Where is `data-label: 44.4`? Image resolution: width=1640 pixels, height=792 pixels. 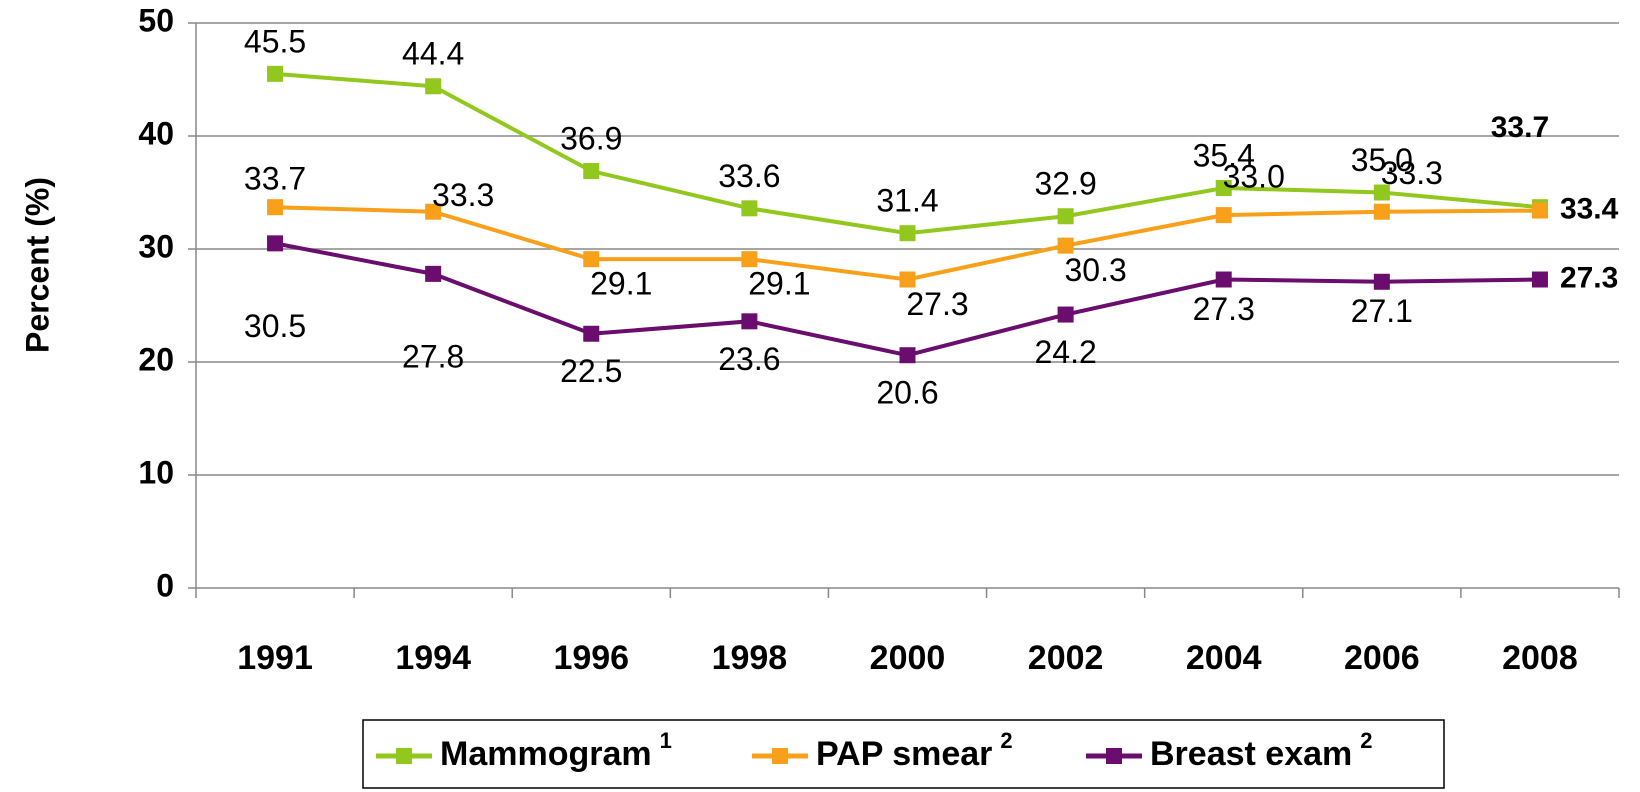 data-label: 44.4 is located at coordinates (433, 54).